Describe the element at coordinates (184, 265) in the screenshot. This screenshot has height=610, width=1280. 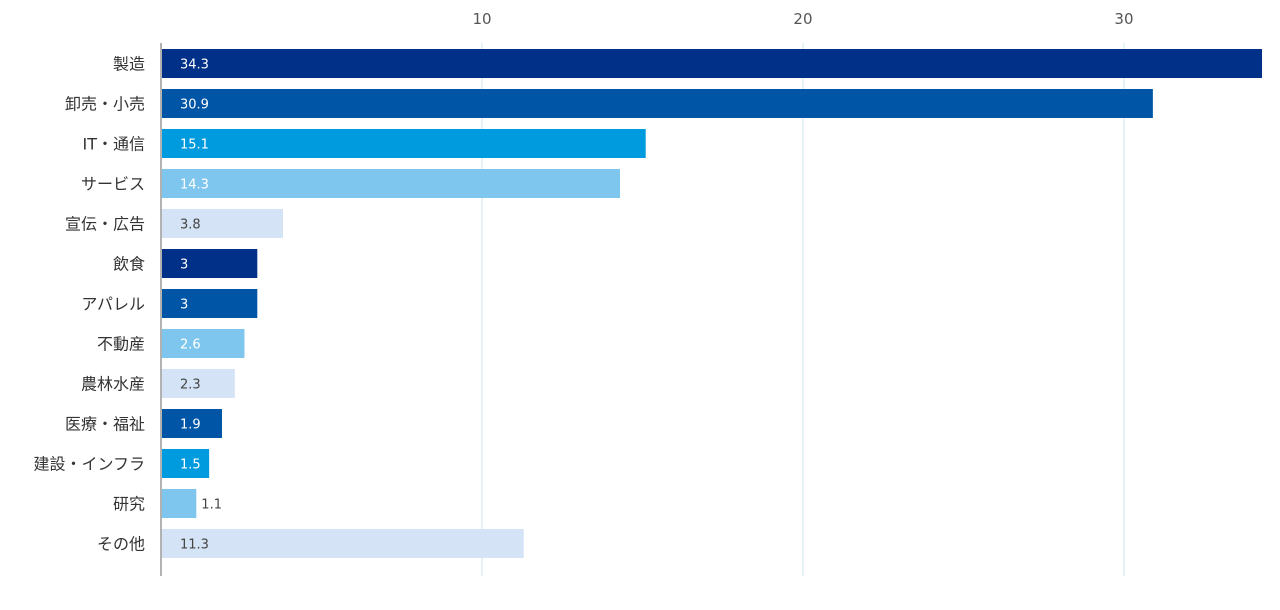
I see `value-label-5: 3` at that location.